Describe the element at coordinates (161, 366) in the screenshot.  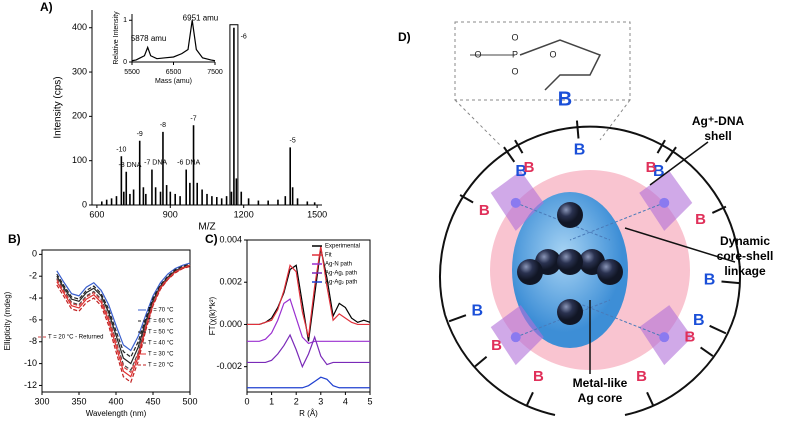
I see `legend-label: T = 20 °C` at that location.